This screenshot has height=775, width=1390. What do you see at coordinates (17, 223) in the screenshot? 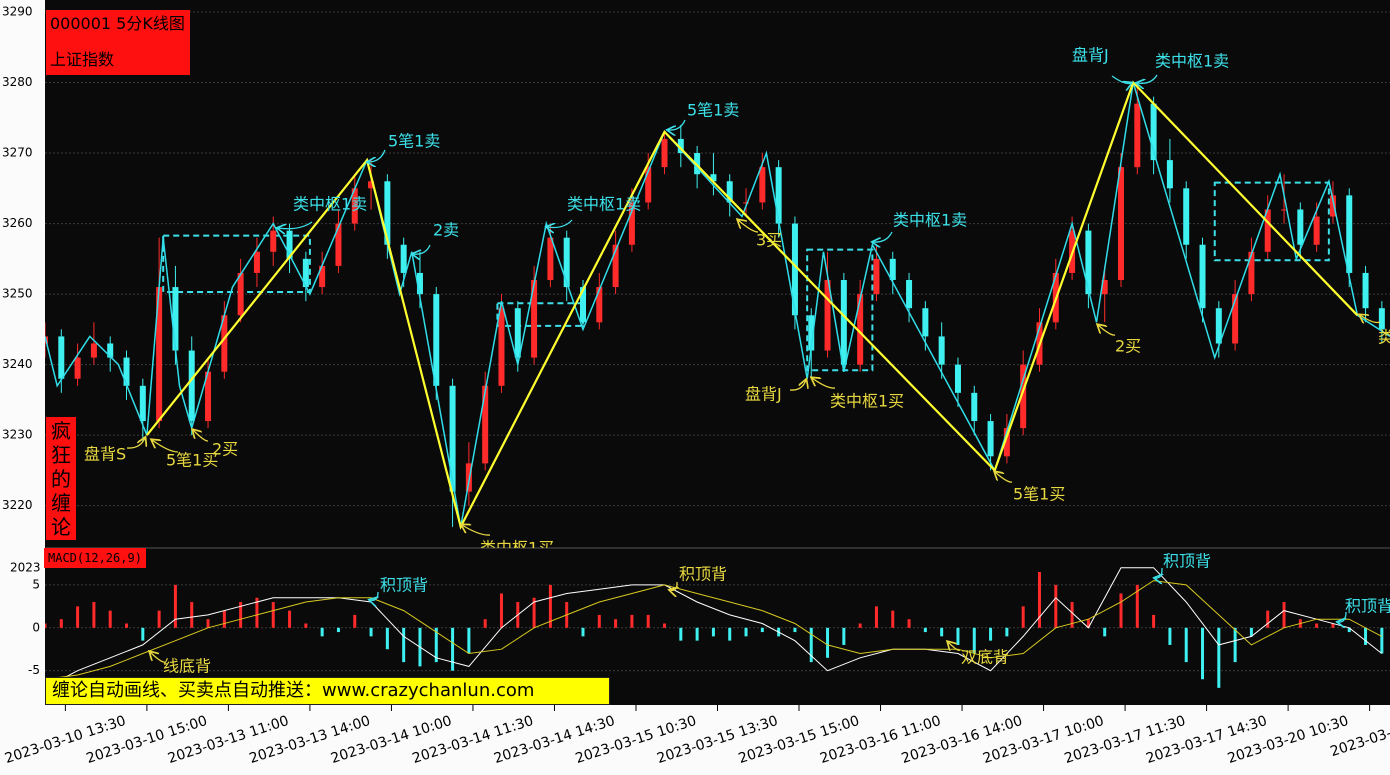
I see `y-tick-label: 3260` at bounding box center [17, 223].